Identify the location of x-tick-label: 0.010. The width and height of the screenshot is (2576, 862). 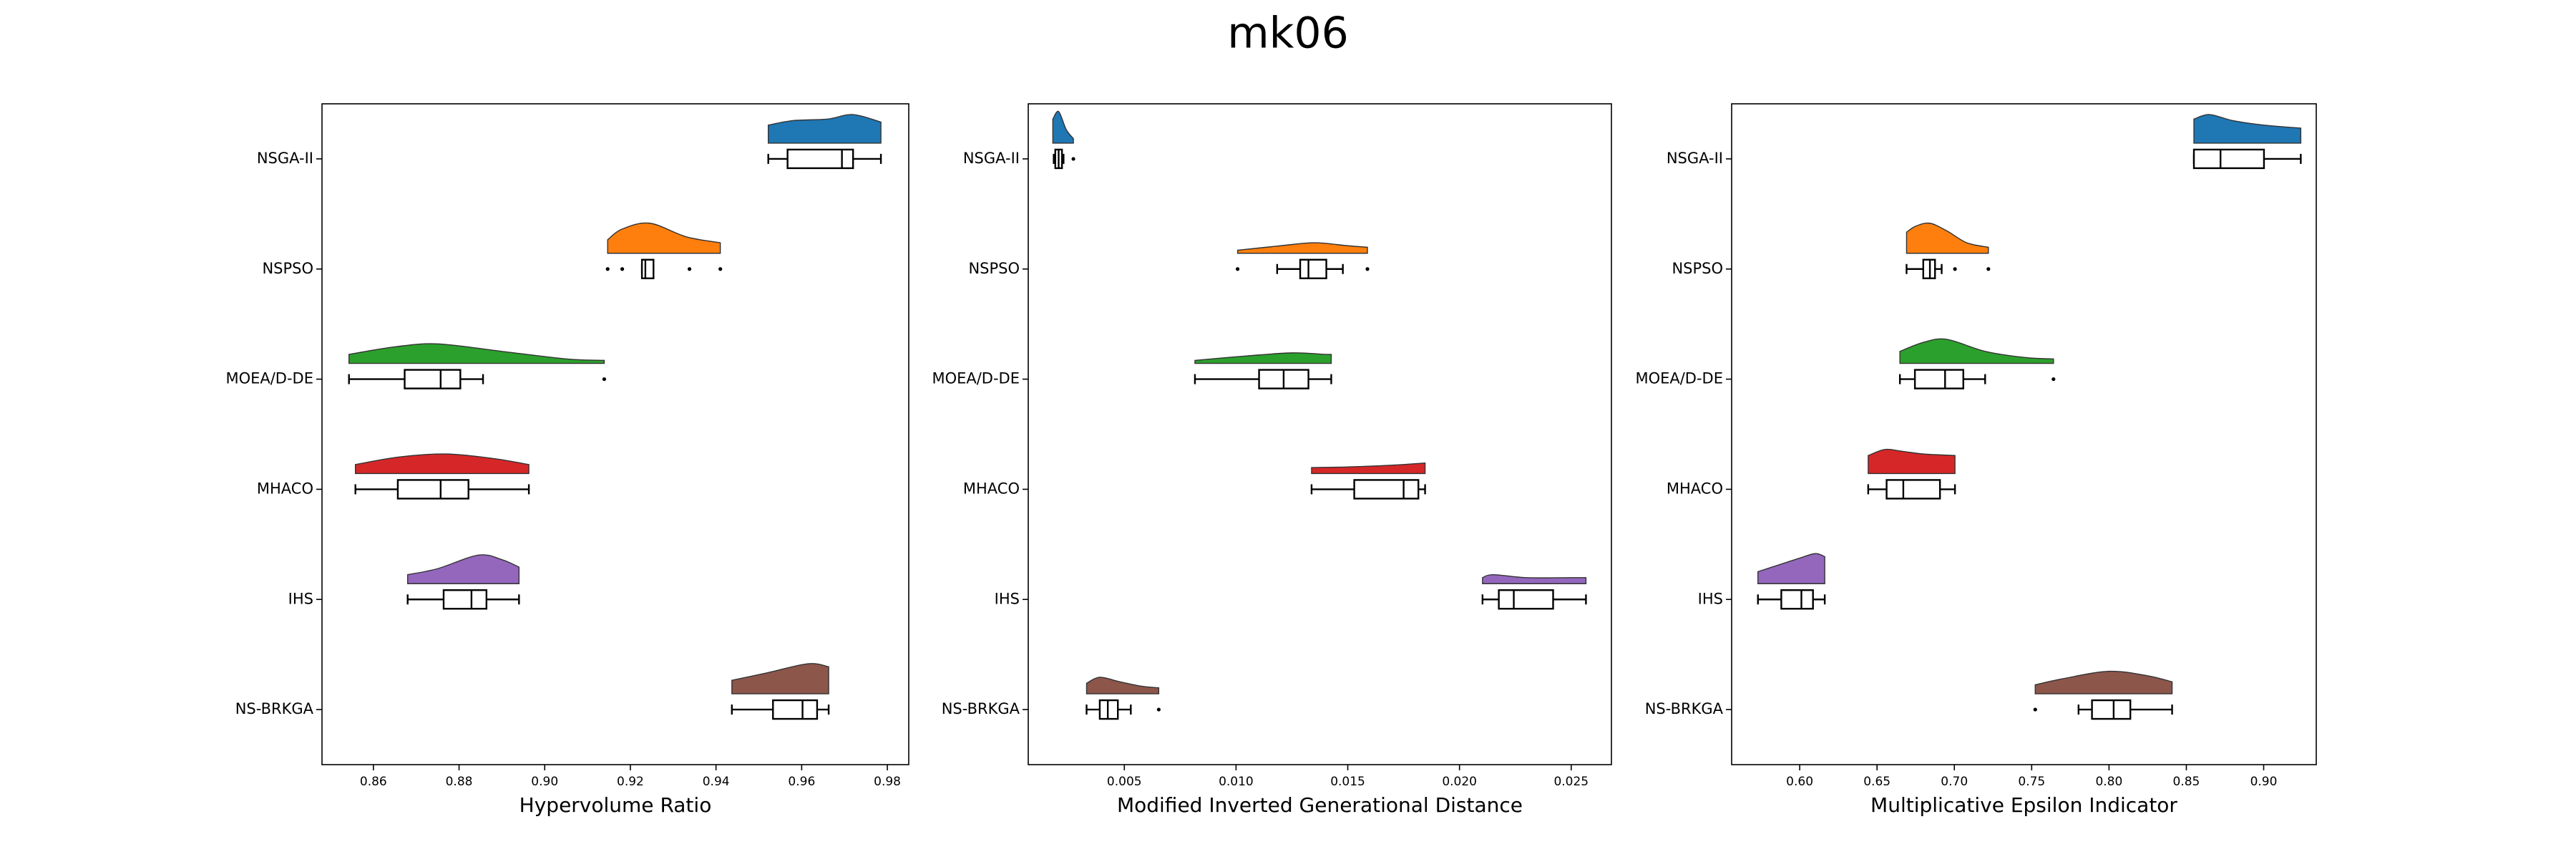
(1236, 782).